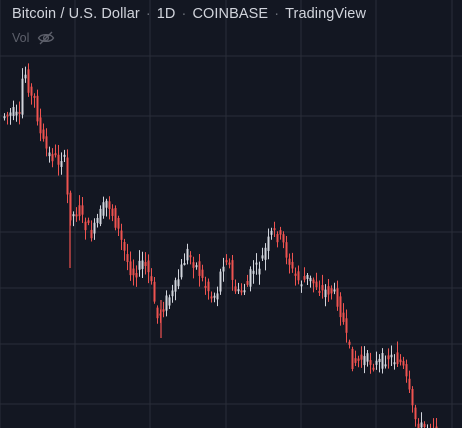 The image size is (462, 428). I want to click on exchange-label: COINBASE, so click(230, 14).